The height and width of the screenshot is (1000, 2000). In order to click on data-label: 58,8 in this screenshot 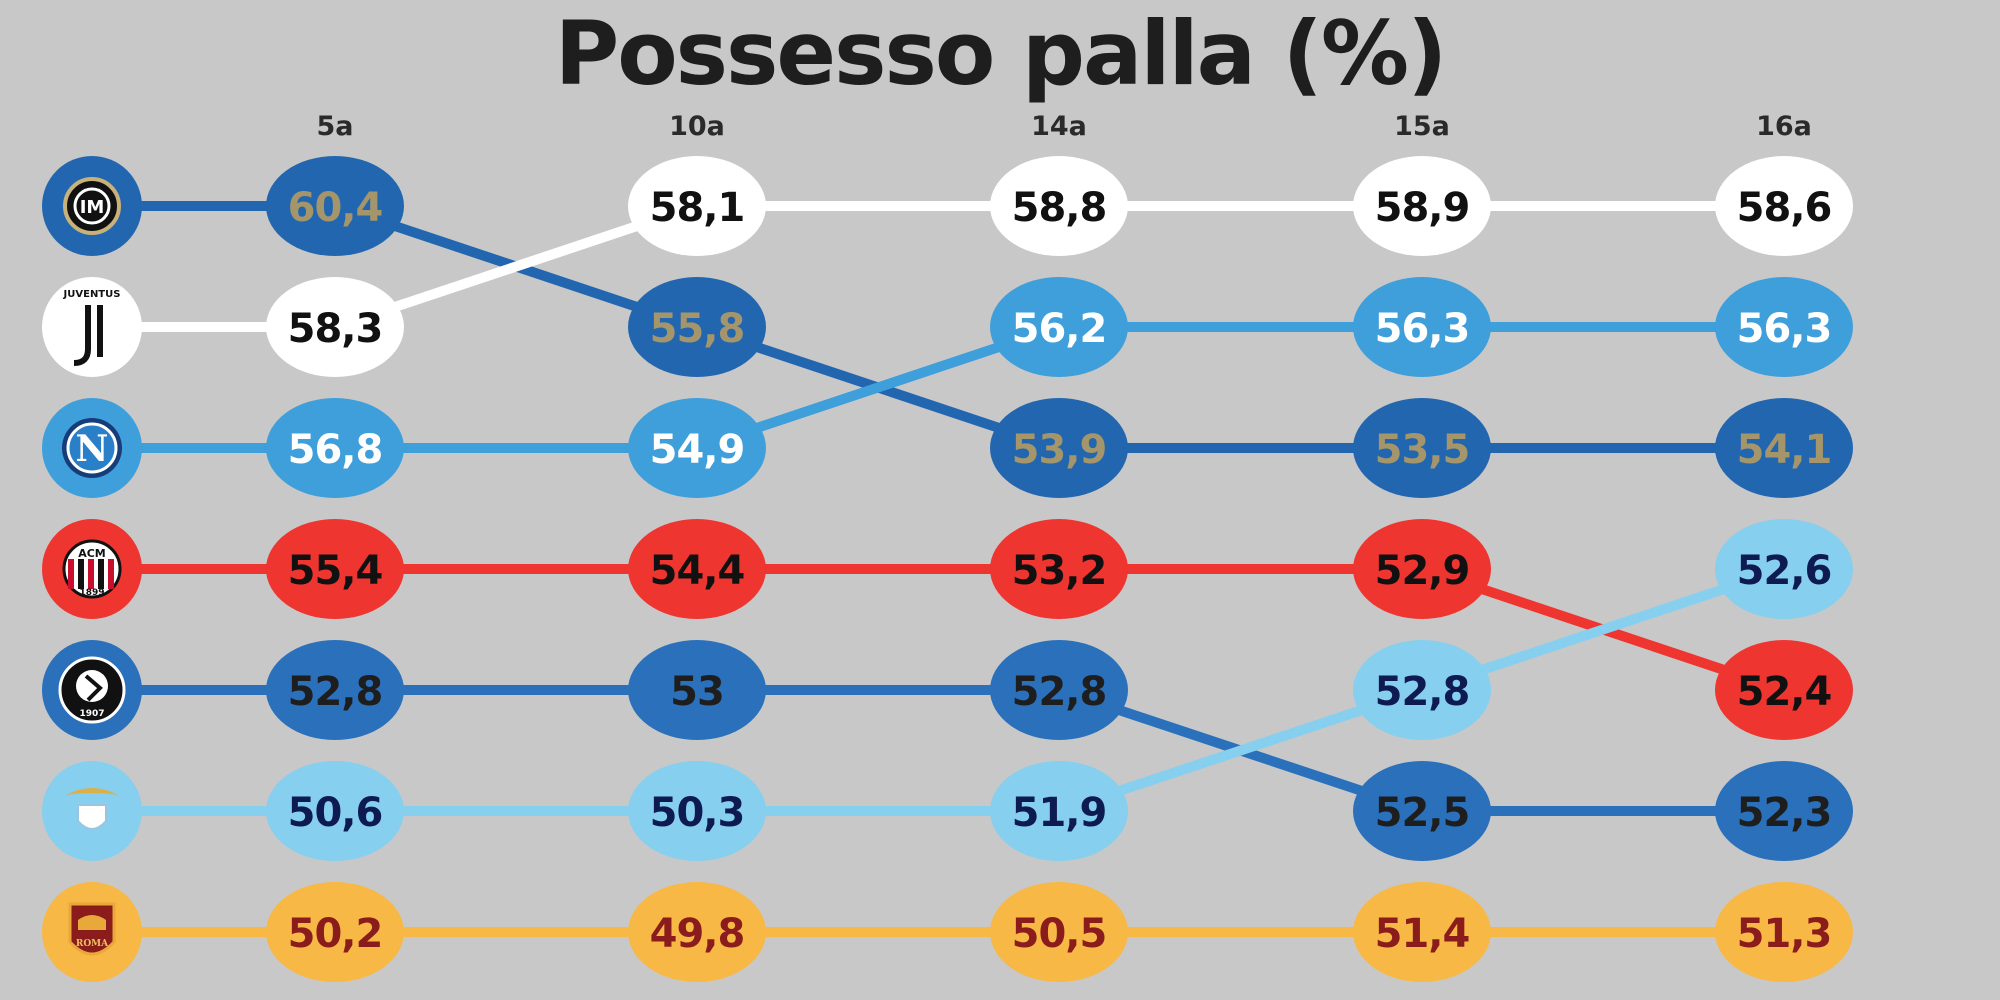, I will do `click(1059, 208)`.